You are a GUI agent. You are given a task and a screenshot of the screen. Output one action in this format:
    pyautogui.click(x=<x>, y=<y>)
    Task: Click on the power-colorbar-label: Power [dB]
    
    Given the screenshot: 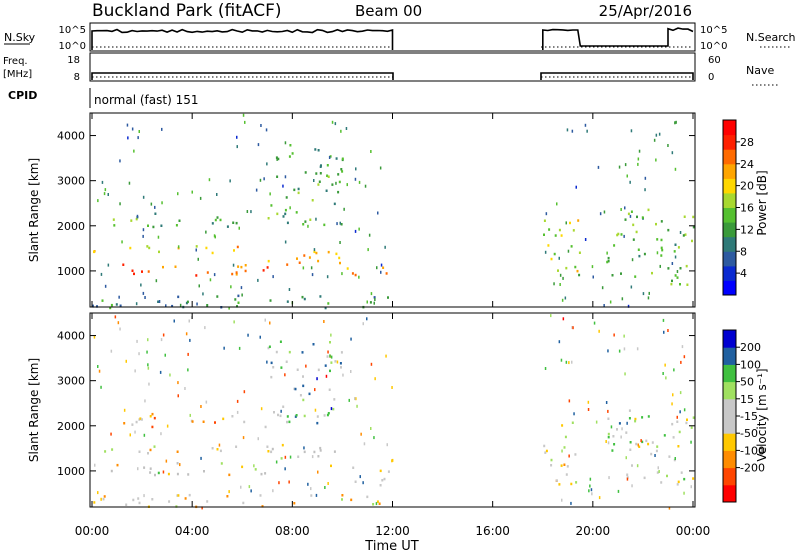 What is the action you would take?
    pyautogui.click(x=762, y=202)
    